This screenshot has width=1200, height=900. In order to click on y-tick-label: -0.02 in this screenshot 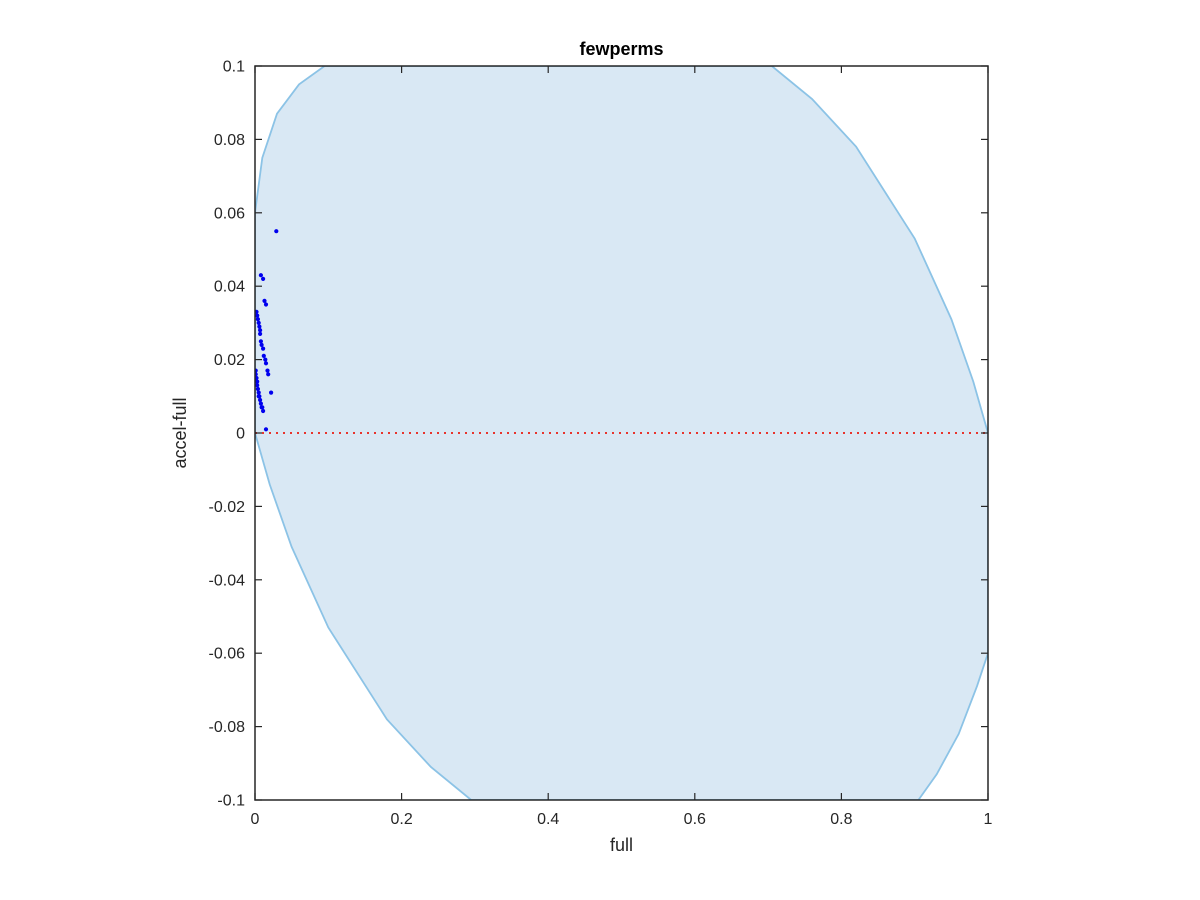, I will do `click(227, 507)`.